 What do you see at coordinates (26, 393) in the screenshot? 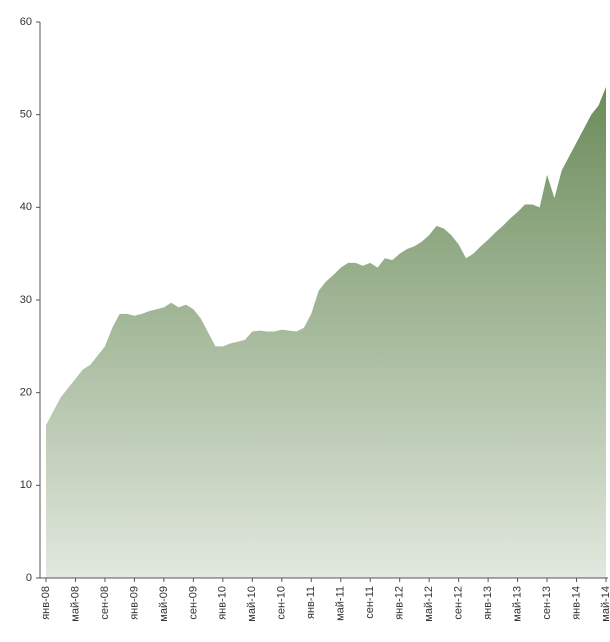
I see `y-tick-label: 20` at bounding box center [26, 393].